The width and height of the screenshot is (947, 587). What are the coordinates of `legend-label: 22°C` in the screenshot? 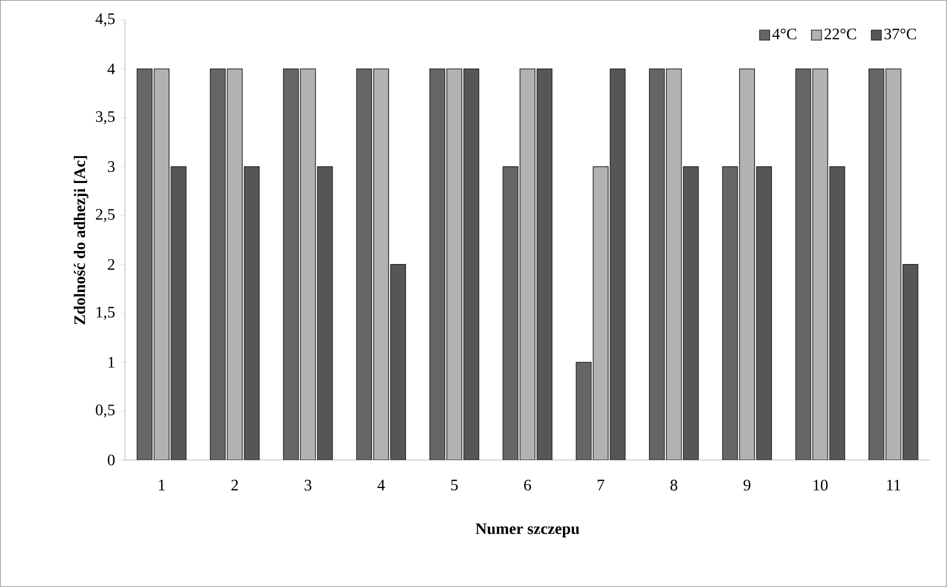 It's located at (840, 34).